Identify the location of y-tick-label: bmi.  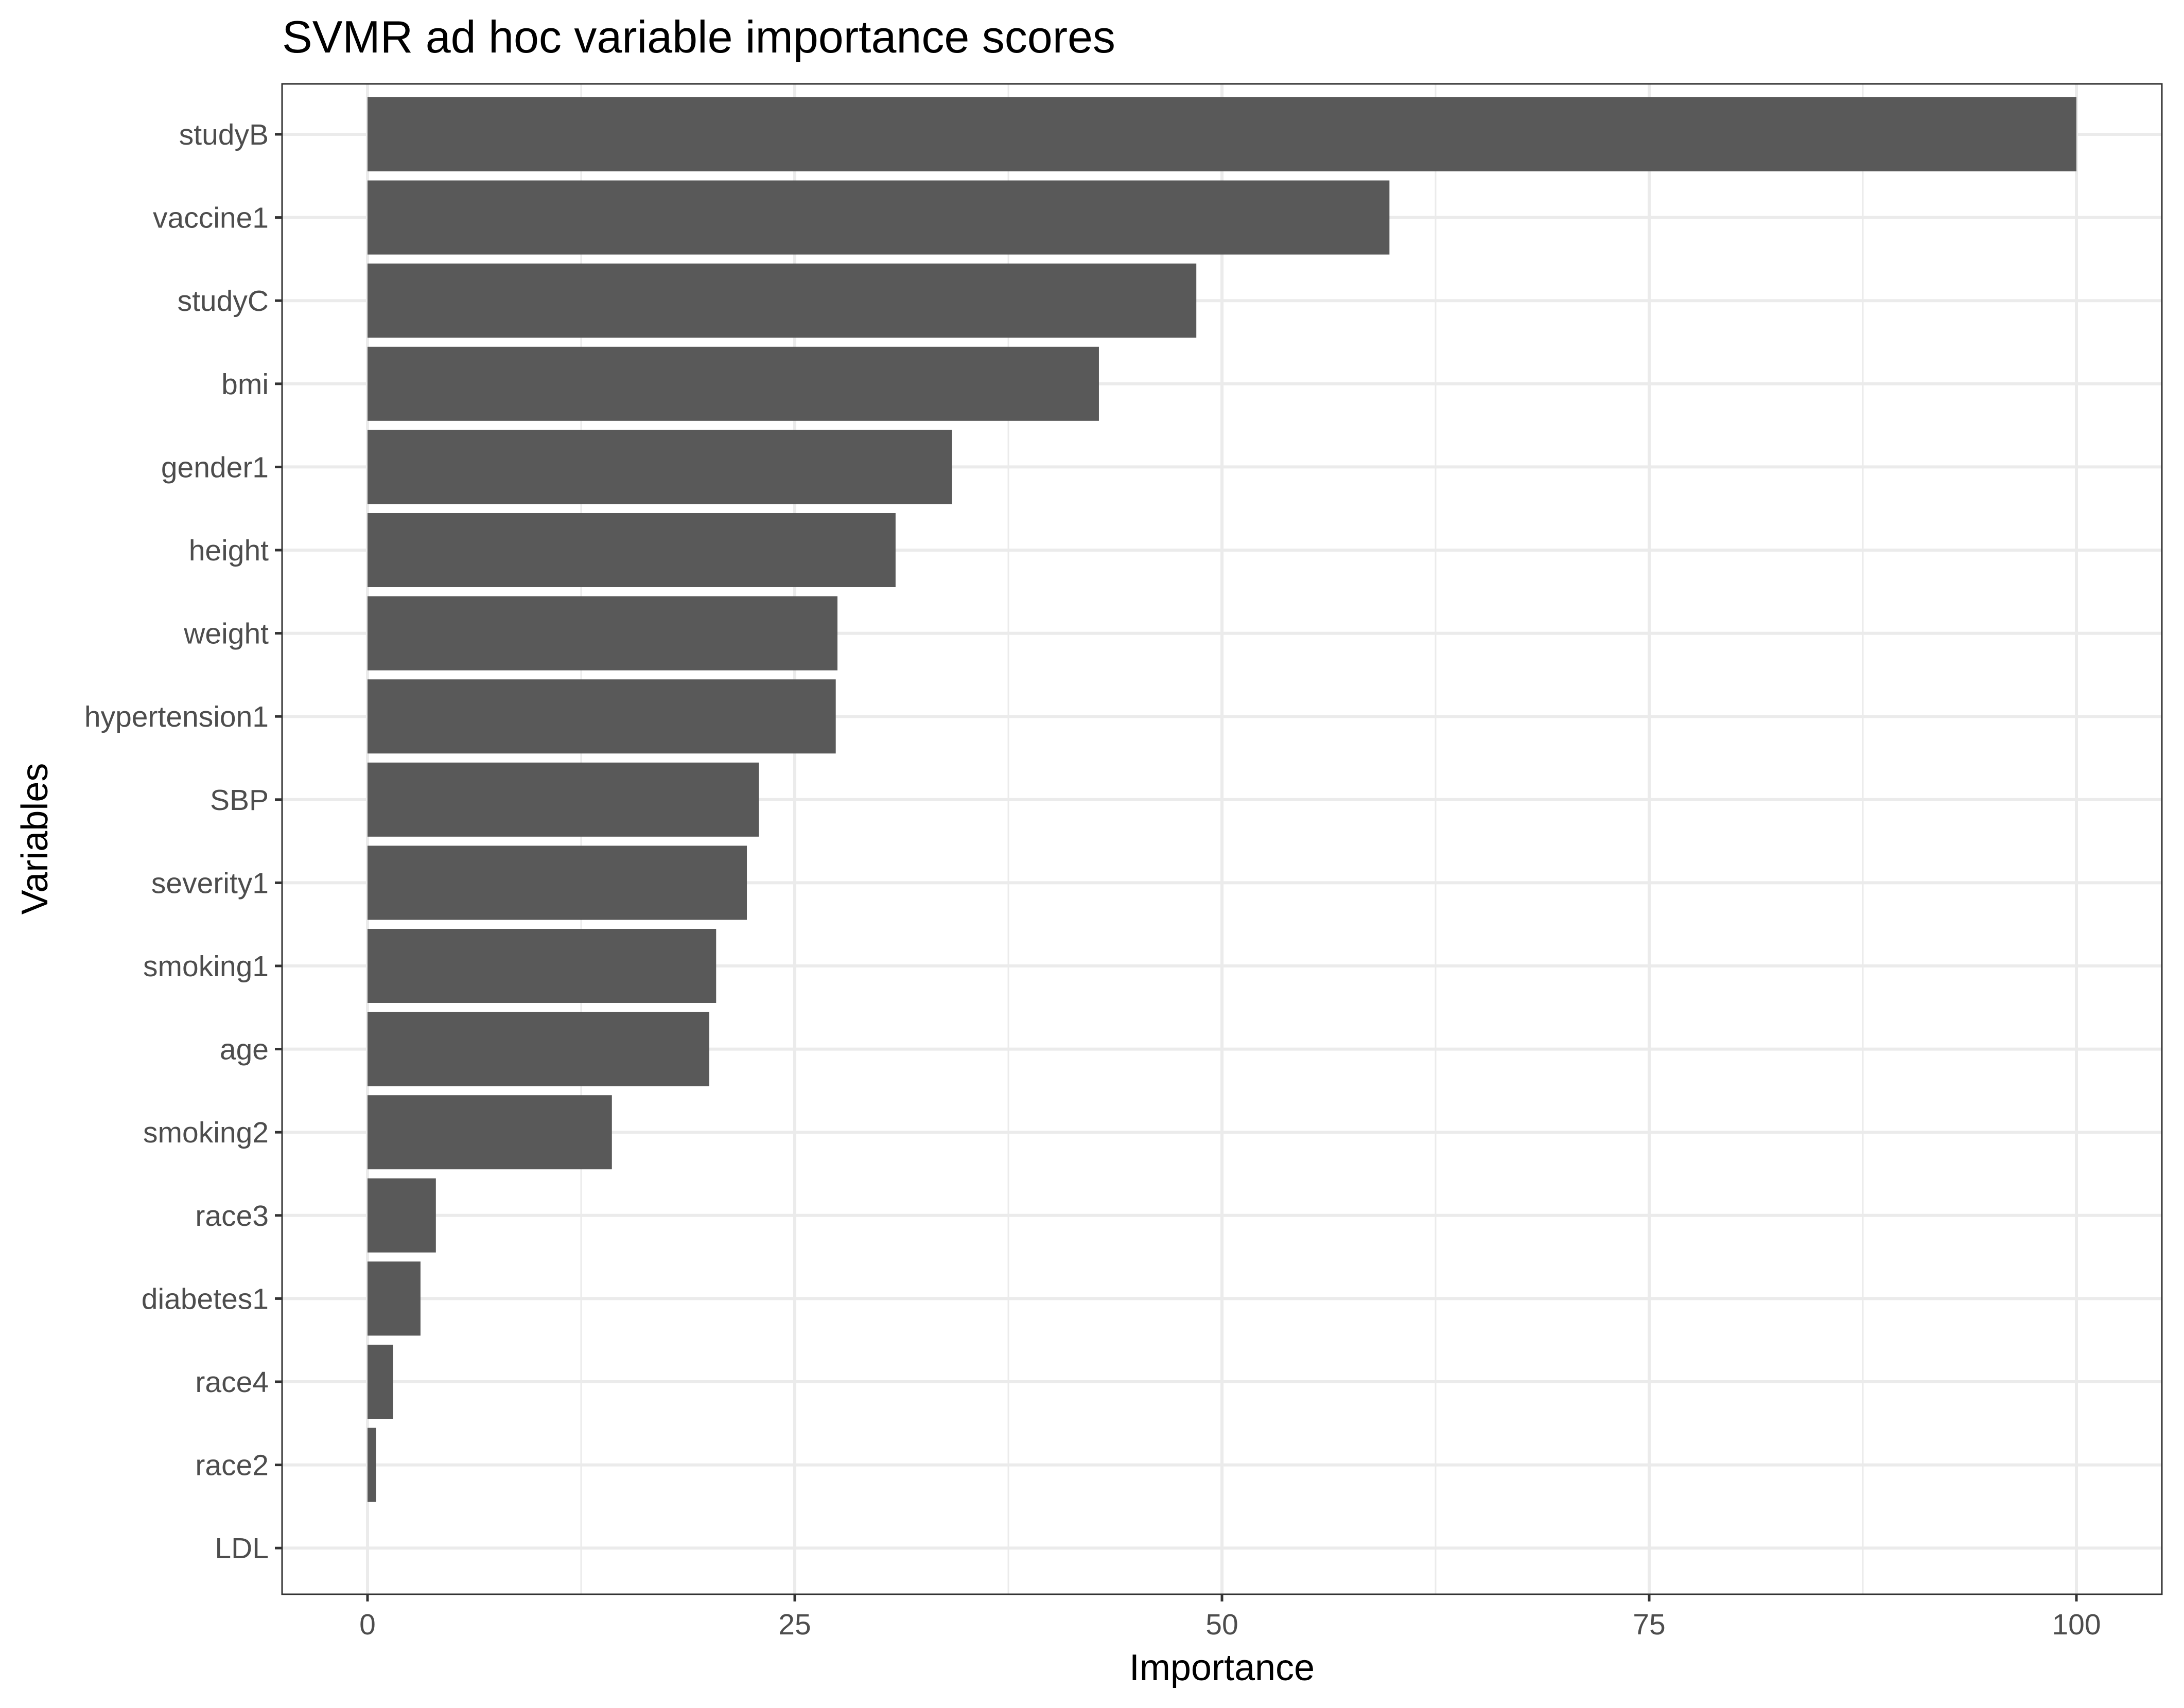
(245, 385).